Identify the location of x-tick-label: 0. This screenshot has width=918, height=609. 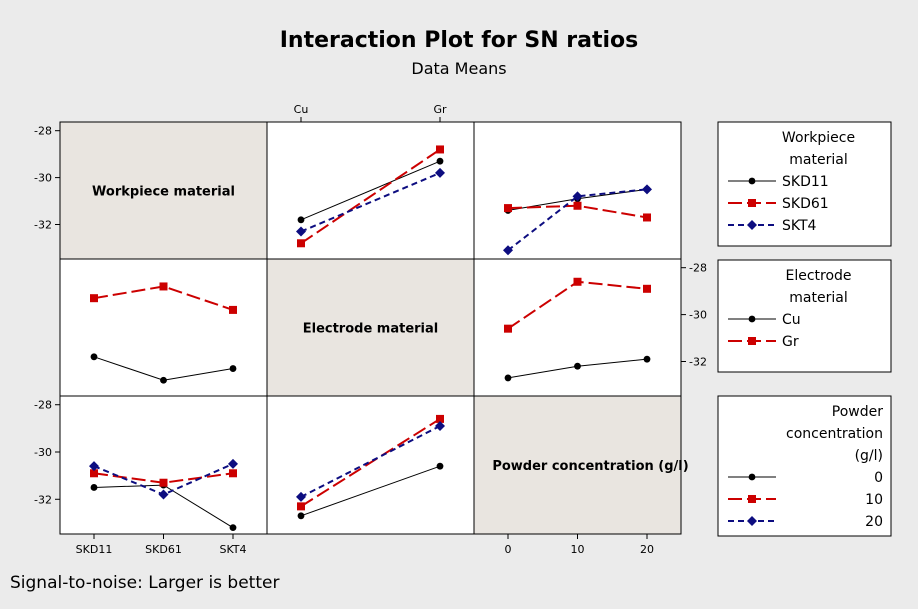
(508, 549).